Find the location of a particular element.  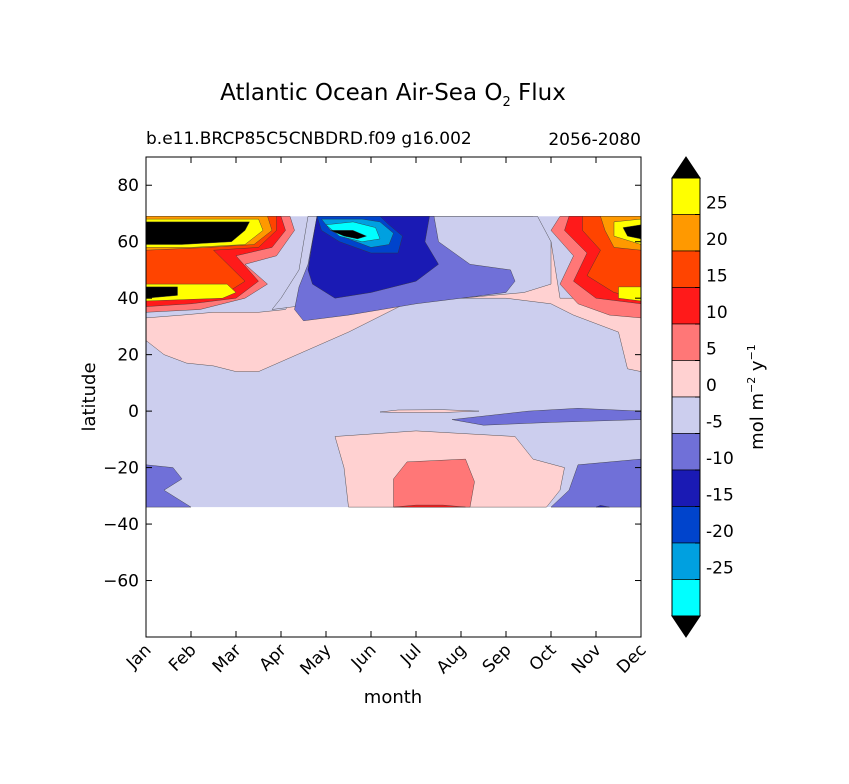

x-axis-label: month is located at coordinates (393, 697).